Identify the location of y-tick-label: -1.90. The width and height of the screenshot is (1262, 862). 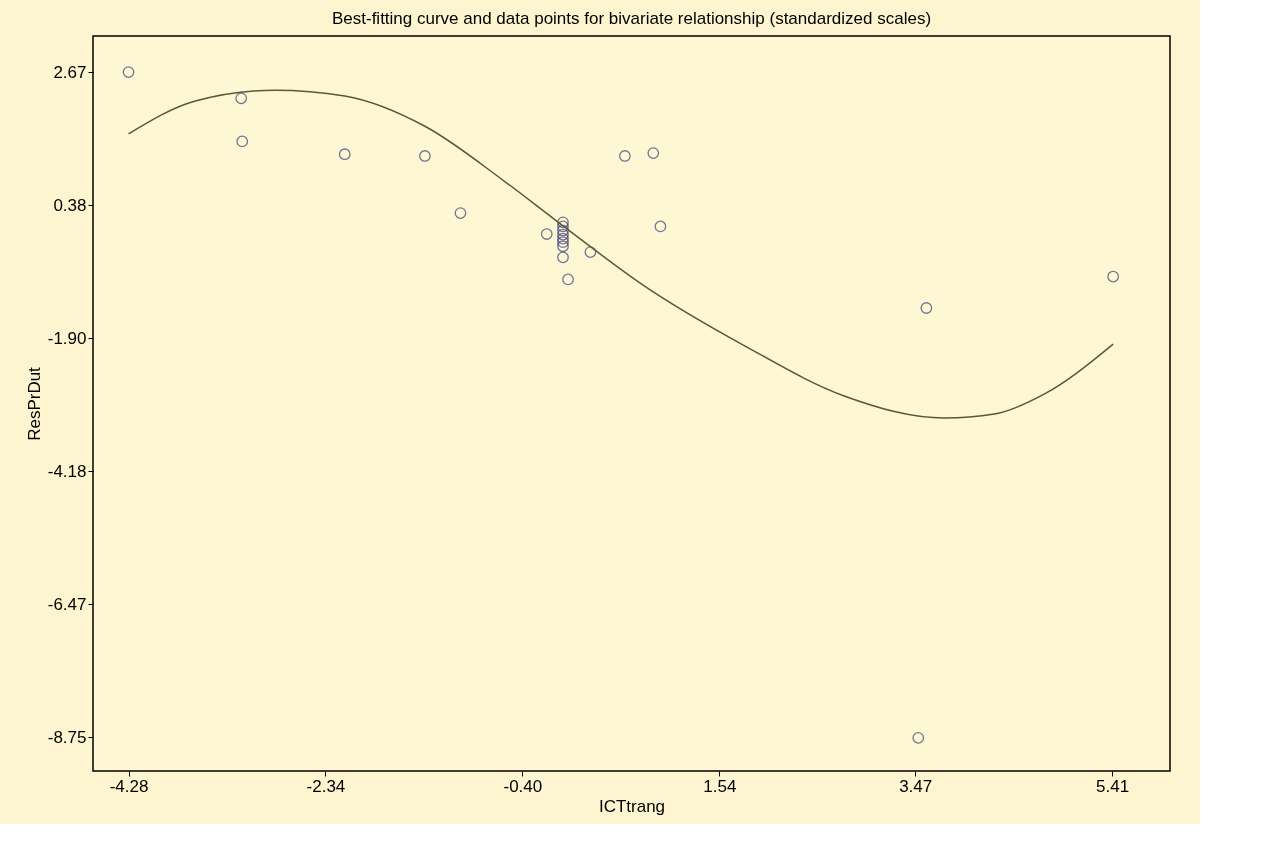
(67, 338).